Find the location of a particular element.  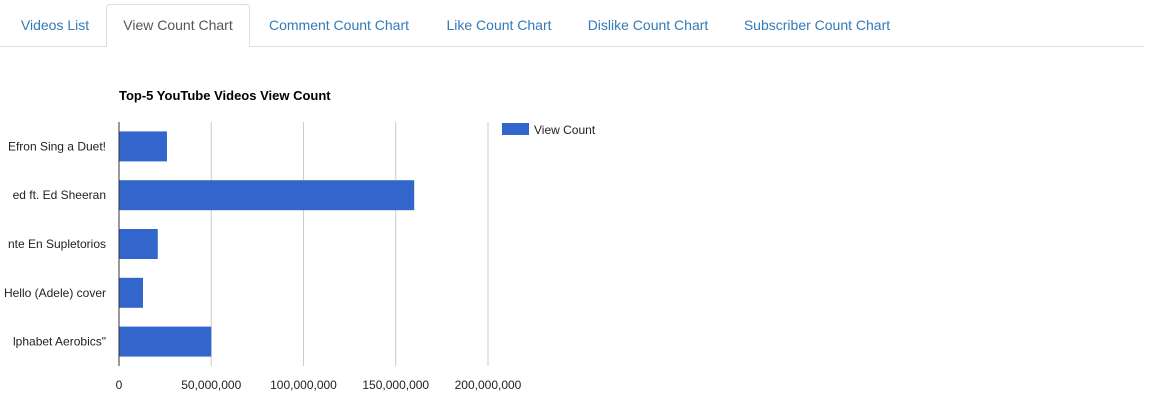

tab-videos-list: Videos List is located at coordinates (55, 25).